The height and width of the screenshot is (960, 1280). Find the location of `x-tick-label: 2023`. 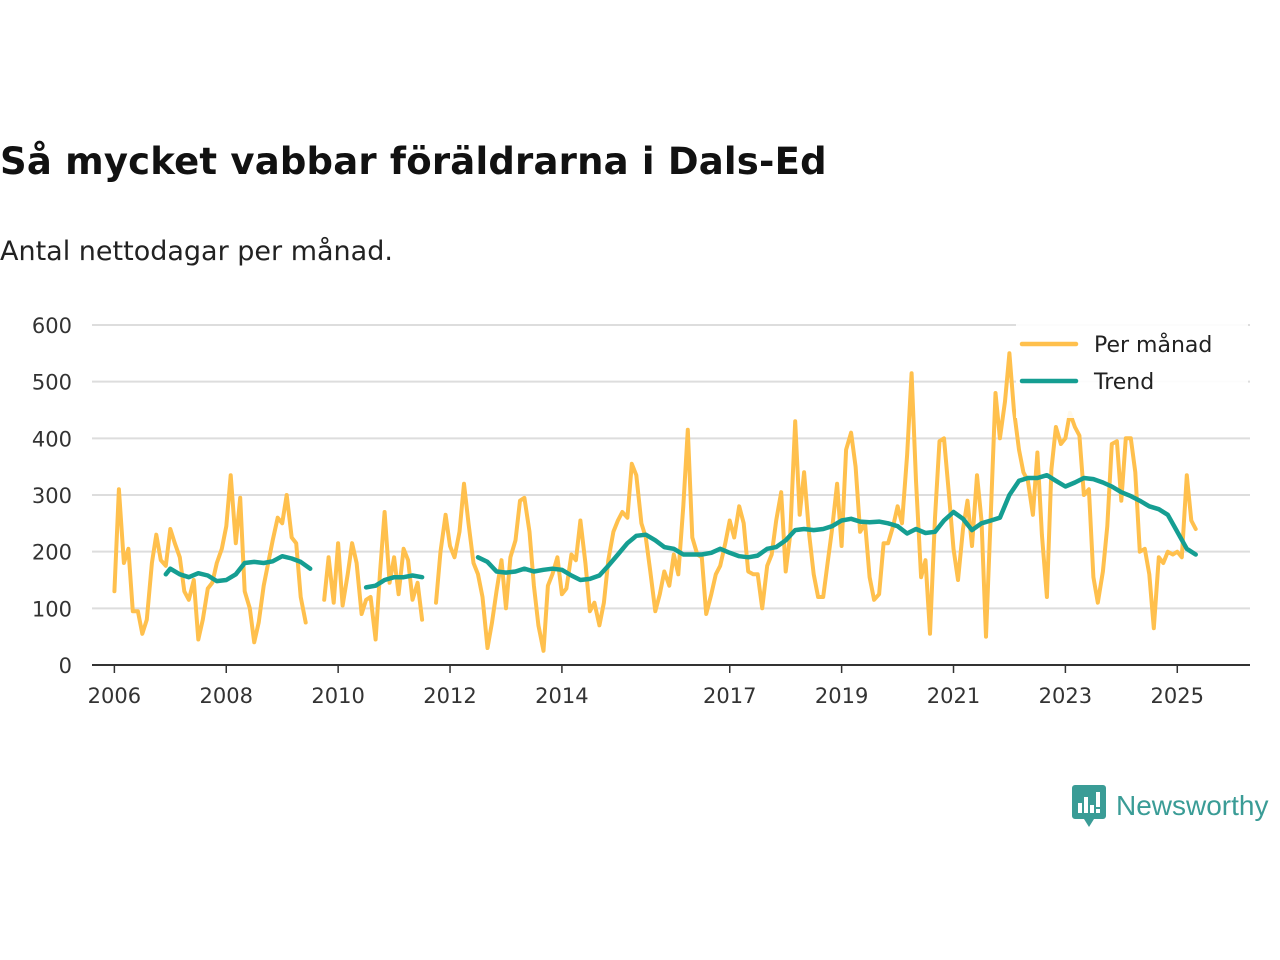

x-tick-label: 2023 is located at coordinates (1065, 696).